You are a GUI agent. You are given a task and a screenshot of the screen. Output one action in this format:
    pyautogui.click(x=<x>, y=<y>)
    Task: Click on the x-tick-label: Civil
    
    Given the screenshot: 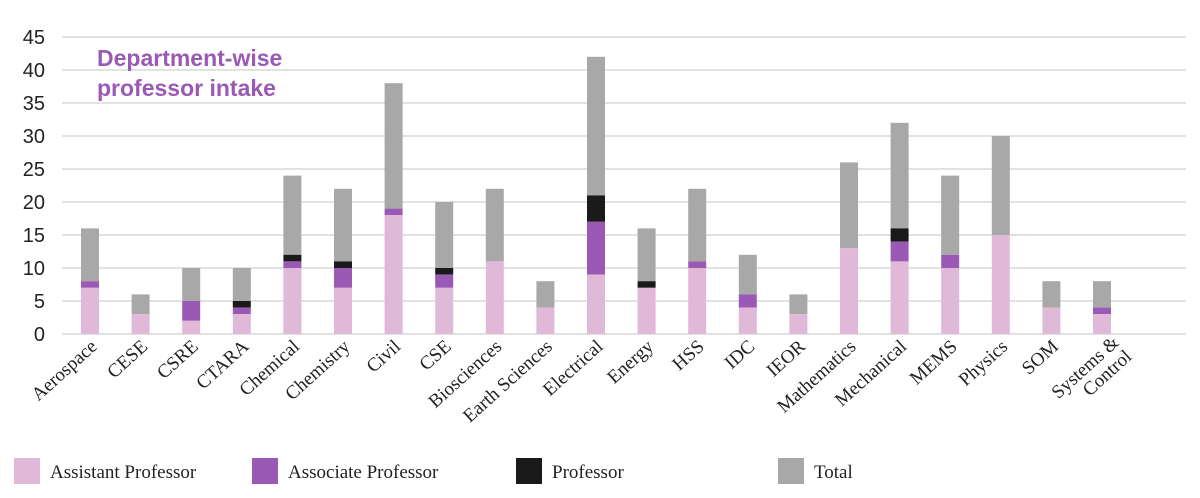 What is the action you would take?
    pyautogui.click(x=384, y=356)
    